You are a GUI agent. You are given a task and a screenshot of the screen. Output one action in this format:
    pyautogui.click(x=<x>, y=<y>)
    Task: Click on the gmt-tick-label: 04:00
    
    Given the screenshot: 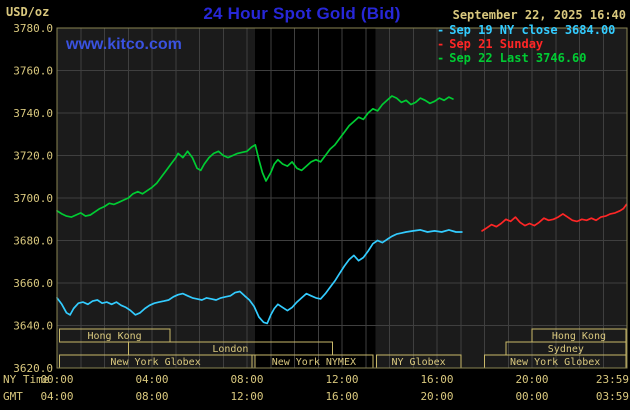 What is the action you would take?
    pyautogui.click(x=56, y=396)
    